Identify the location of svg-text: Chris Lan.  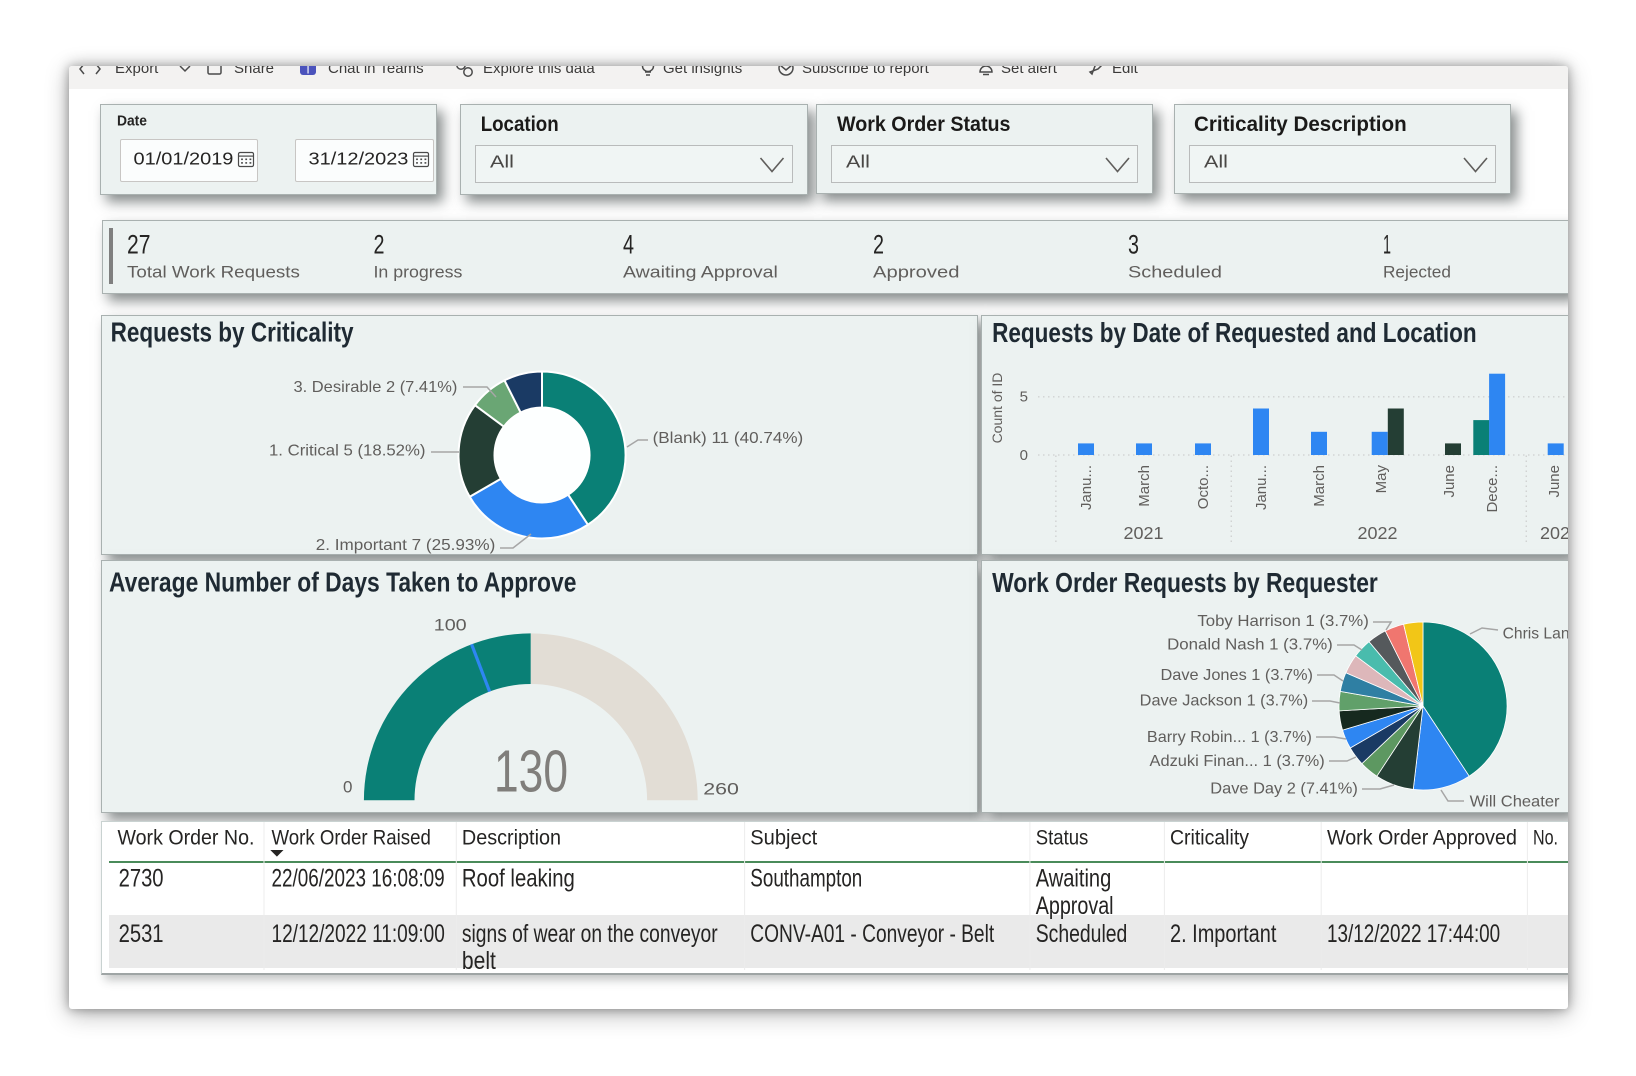
(1536, 633).